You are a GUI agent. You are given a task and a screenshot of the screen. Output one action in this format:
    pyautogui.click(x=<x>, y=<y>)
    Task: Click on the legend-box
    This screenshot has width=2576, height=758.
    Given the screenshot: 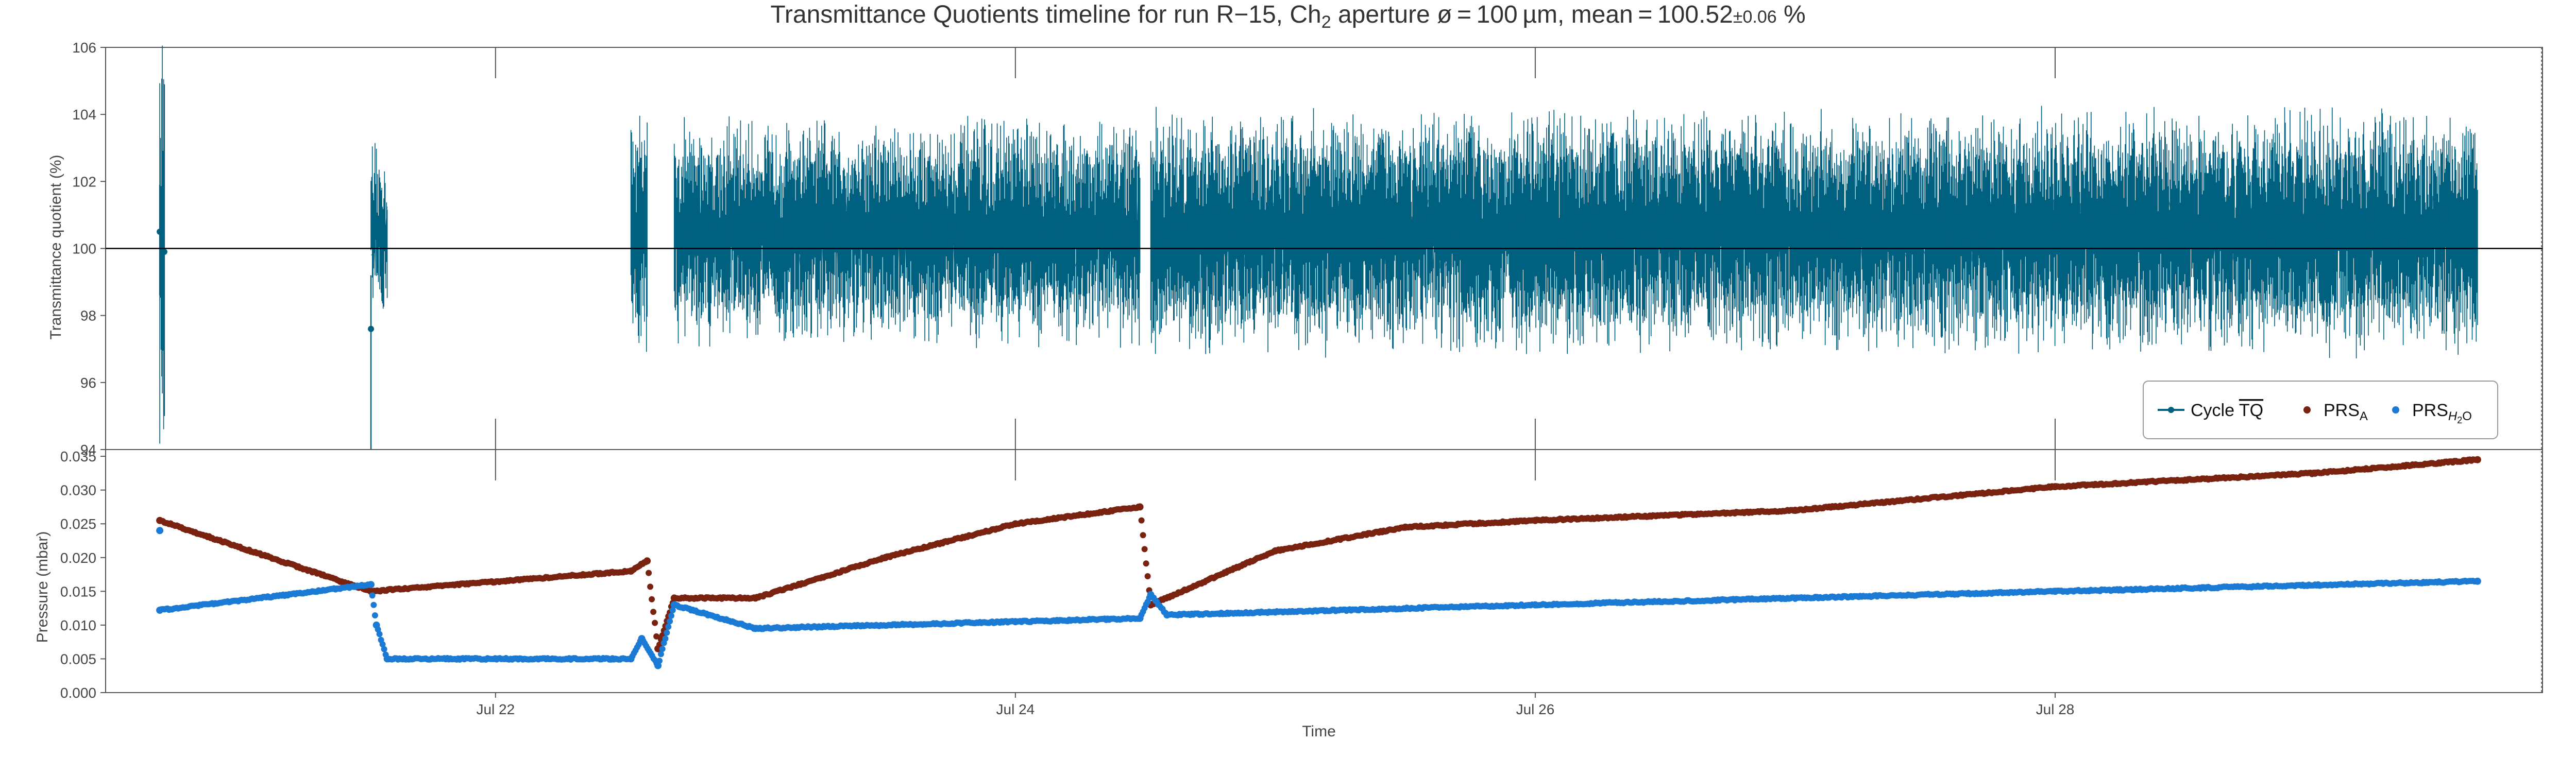 What is the action you would take?
    pyautogui.click(x=2320, y=410)
    